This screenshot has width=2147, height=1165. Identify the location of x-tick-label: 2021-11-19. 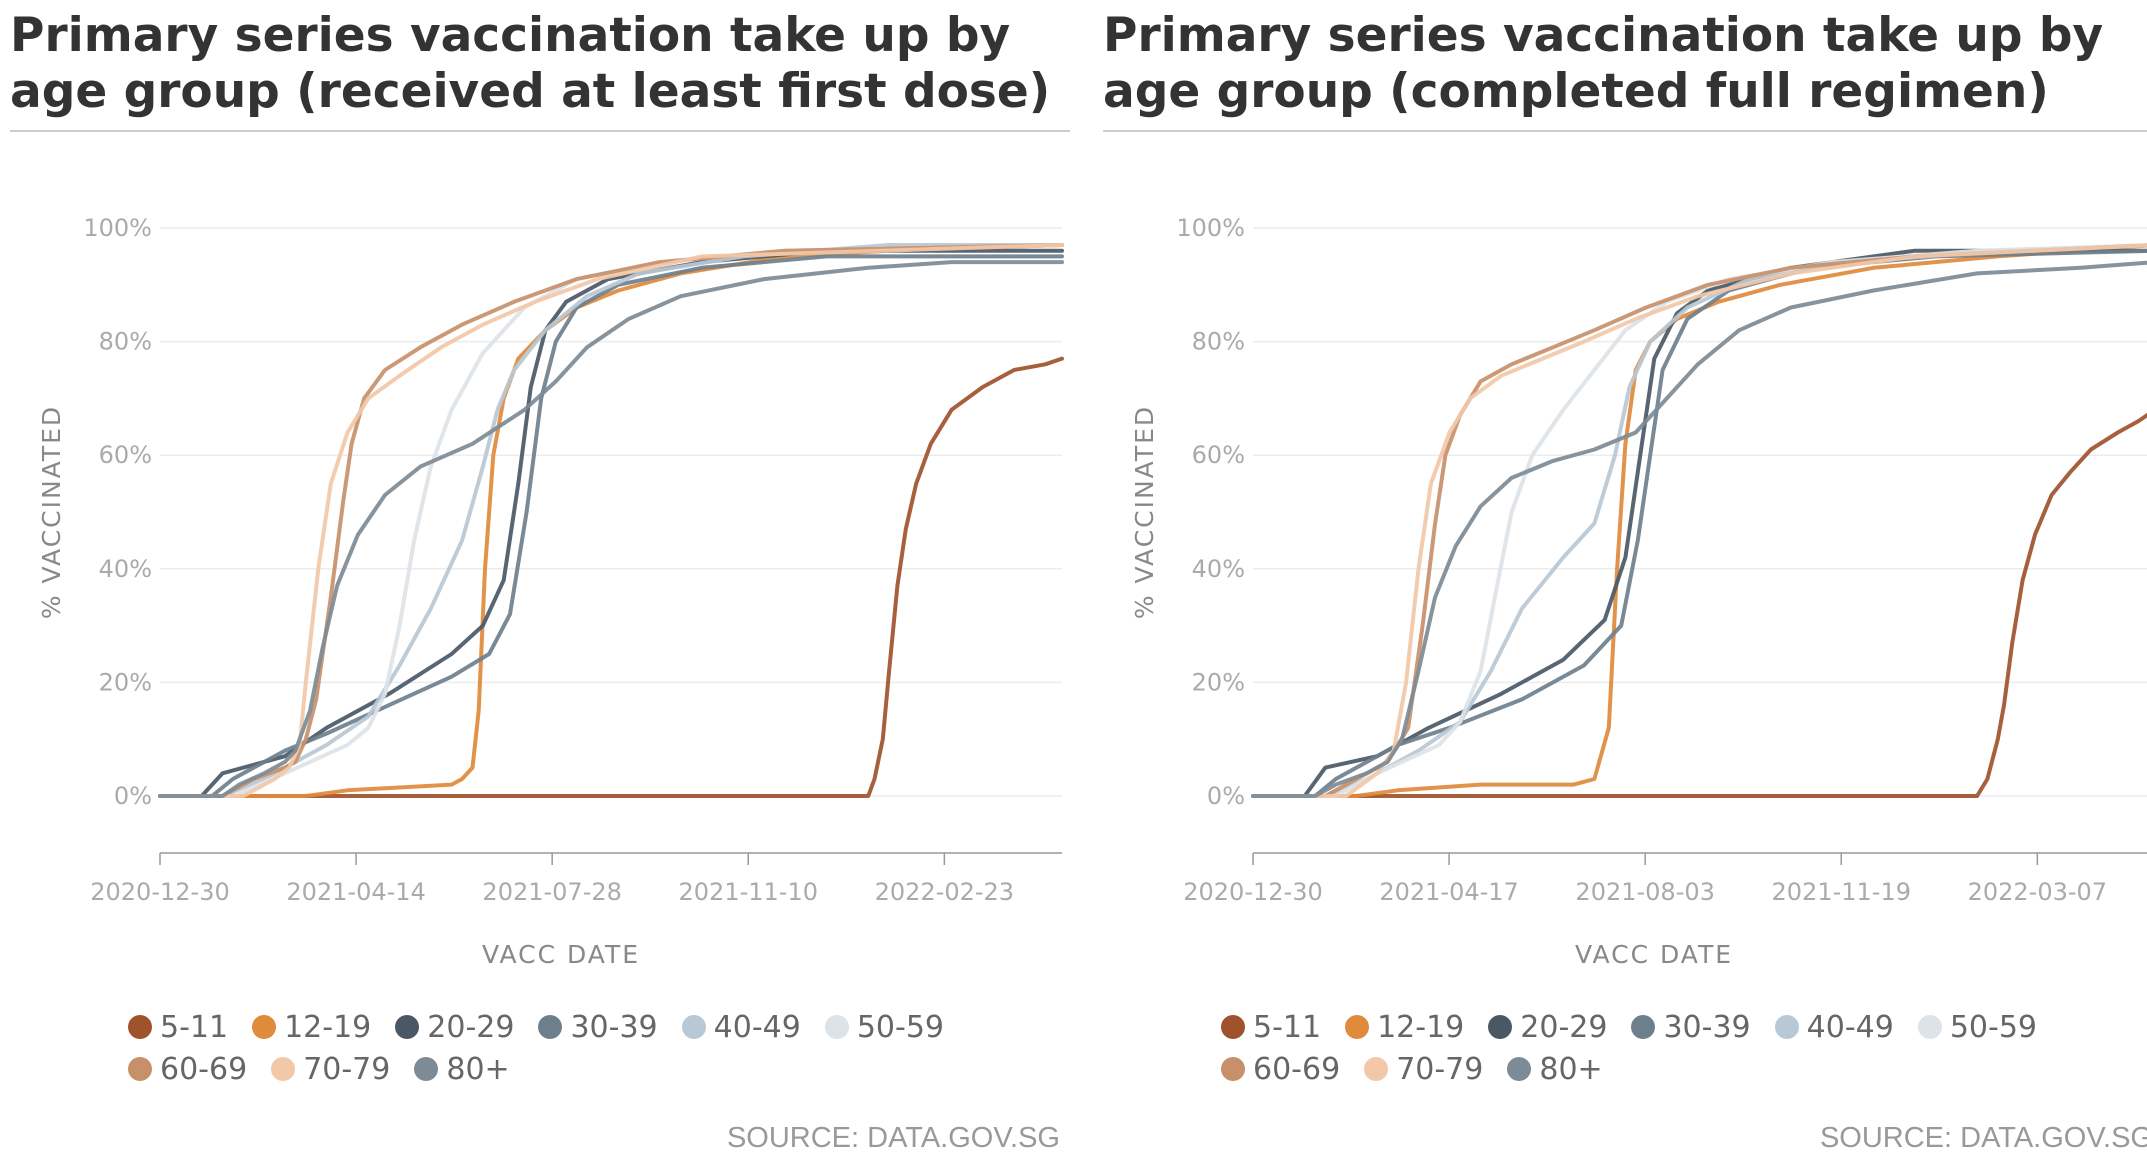
(1841, 892).